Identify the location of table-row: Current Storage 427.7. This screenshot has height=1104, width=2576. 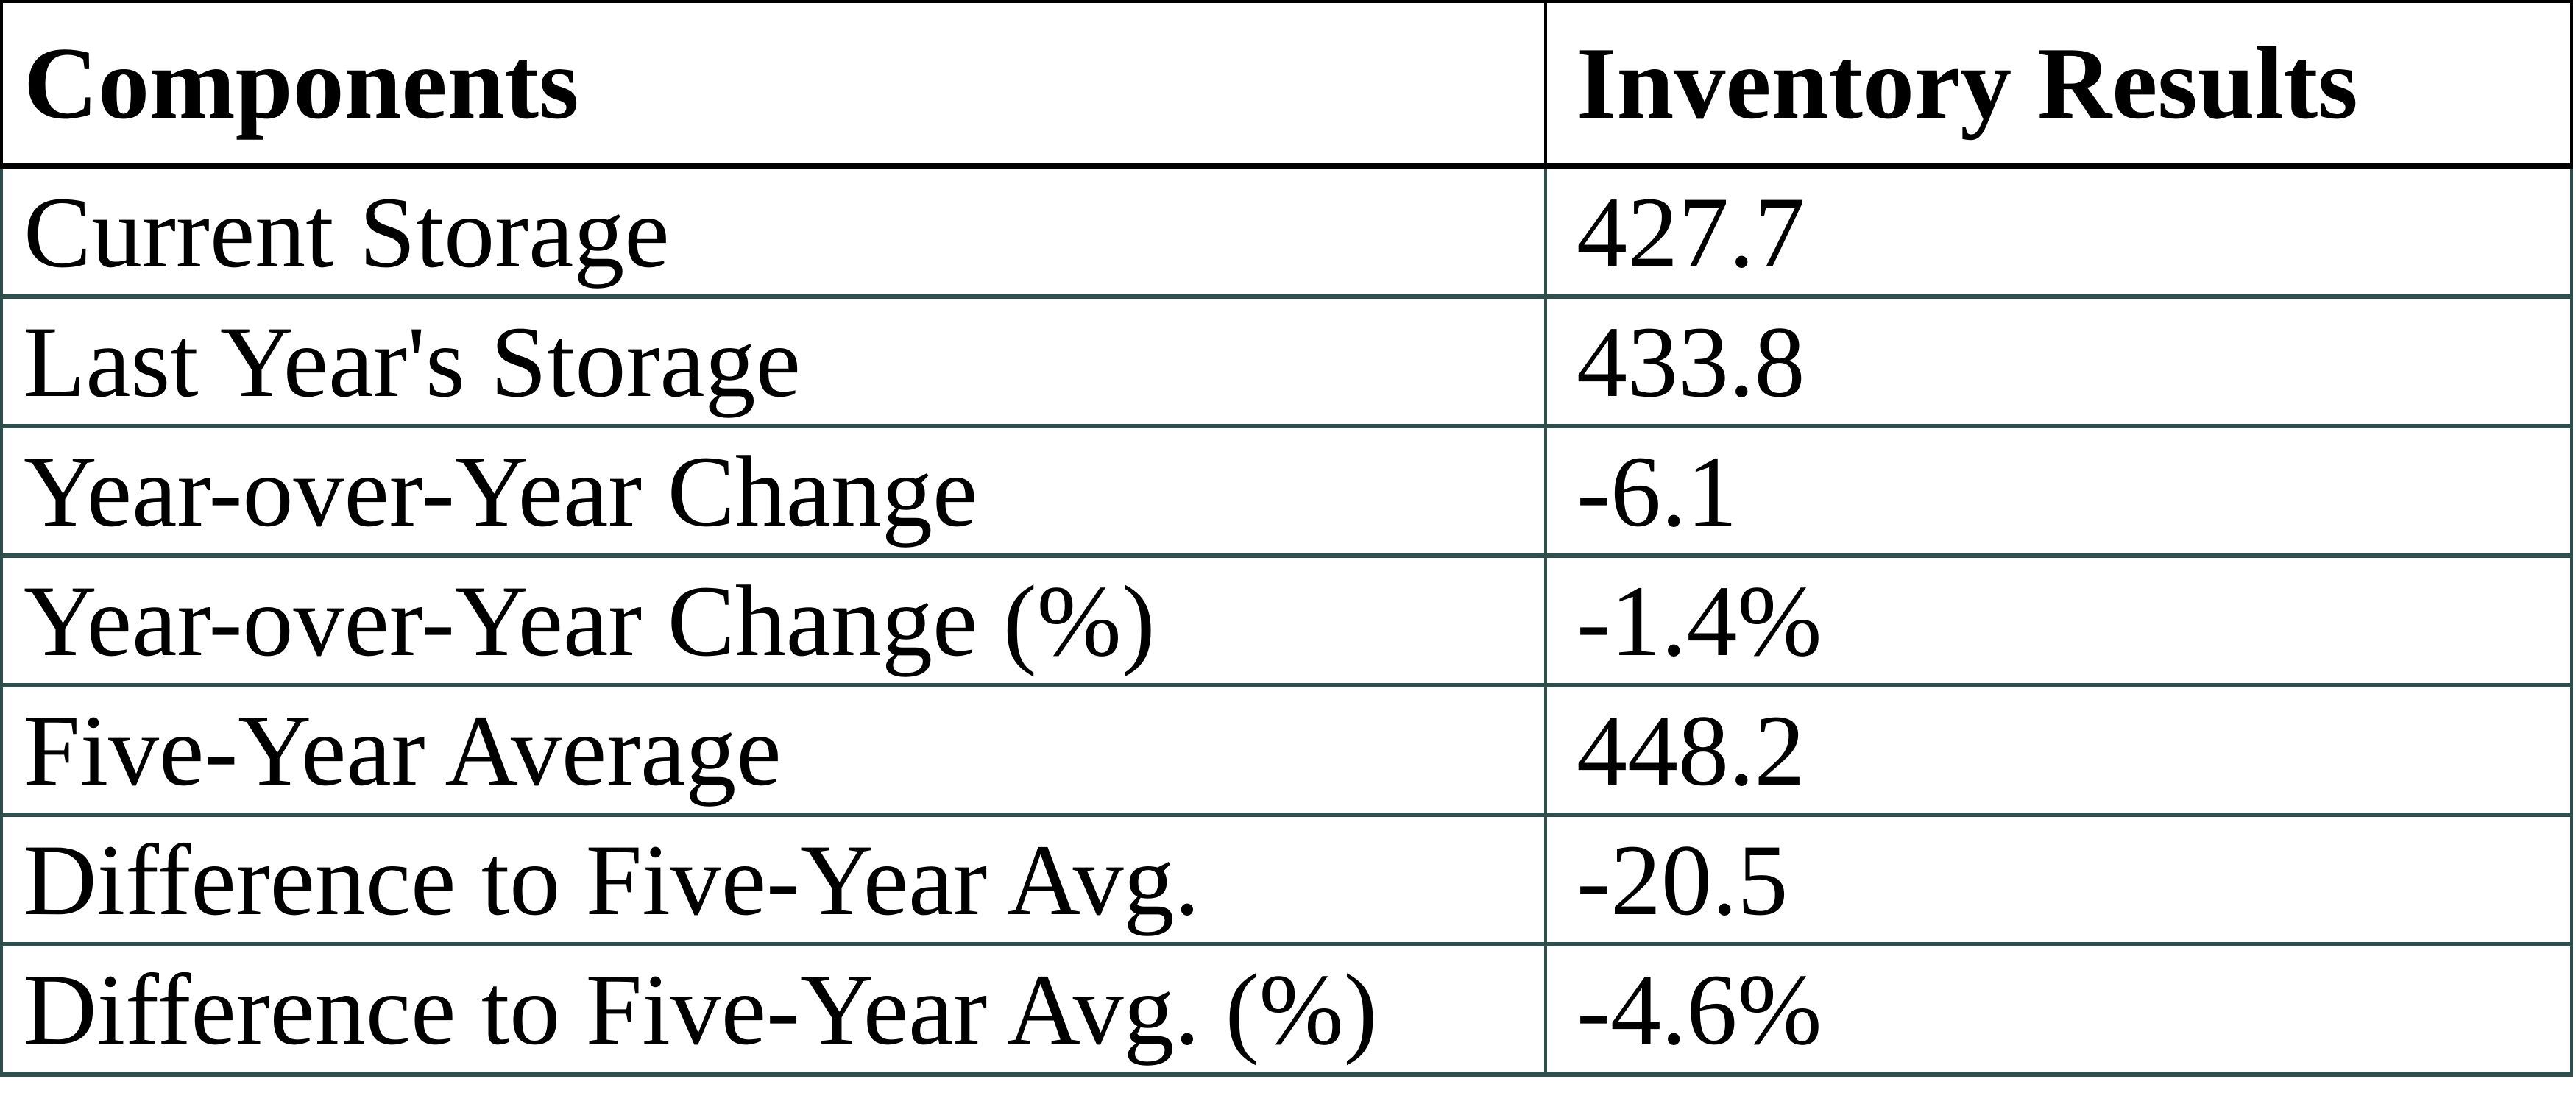
(1286, 232).